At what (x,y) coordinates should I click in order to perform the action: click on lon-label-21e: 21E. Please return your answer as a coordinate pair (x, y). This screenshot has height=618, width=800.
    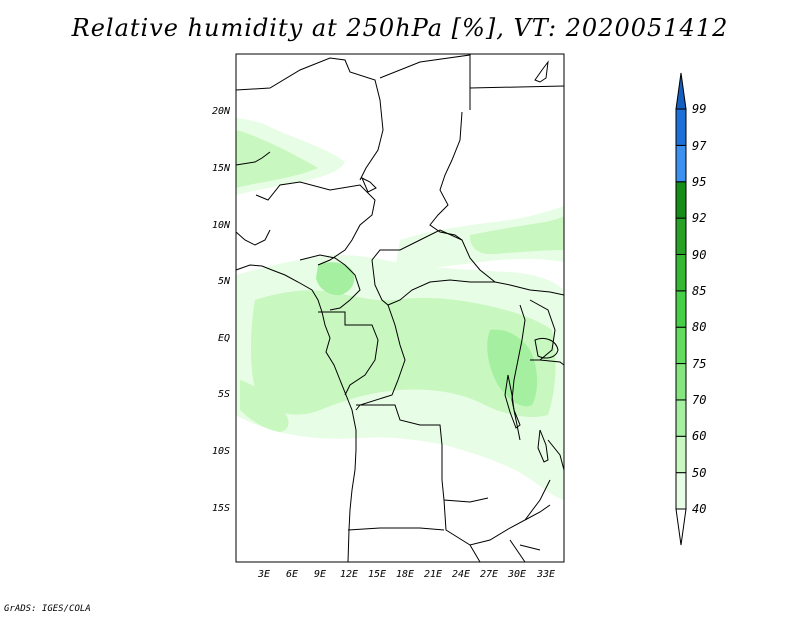
    Looking at the image, I should click on (433, 574).